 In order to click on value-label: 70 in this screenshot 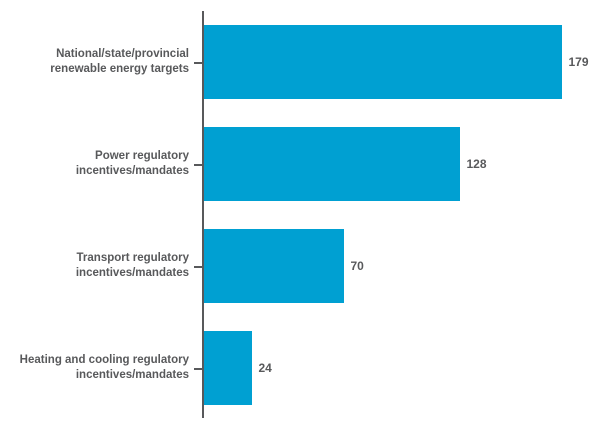, I will do `click(357, 266)`.